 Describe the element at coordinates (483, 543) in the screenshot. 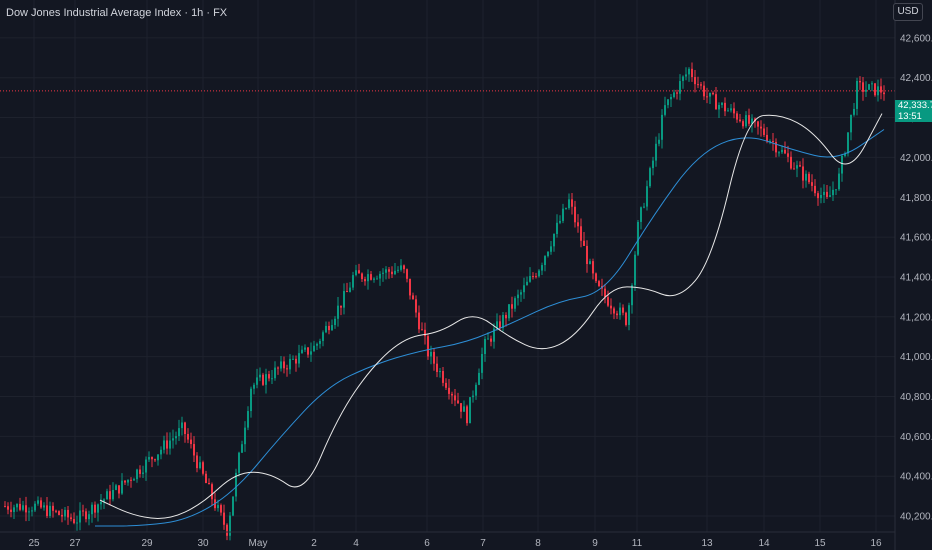

I see `time-tick-label: 7` at that location.